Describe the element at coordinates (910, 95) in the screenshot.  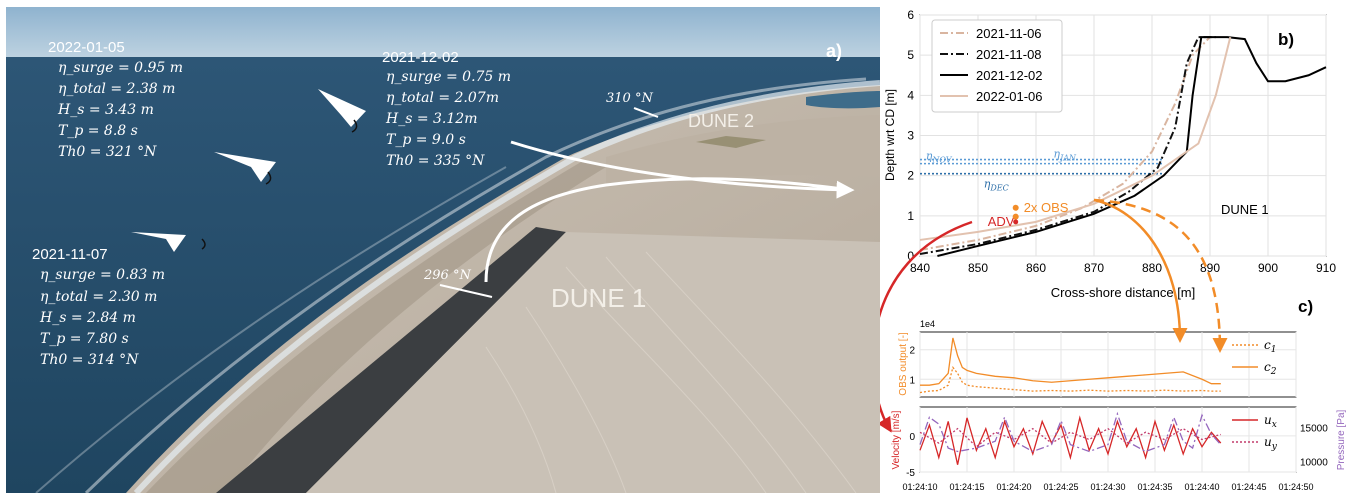
I see `y-tick-label: 4` at that location.